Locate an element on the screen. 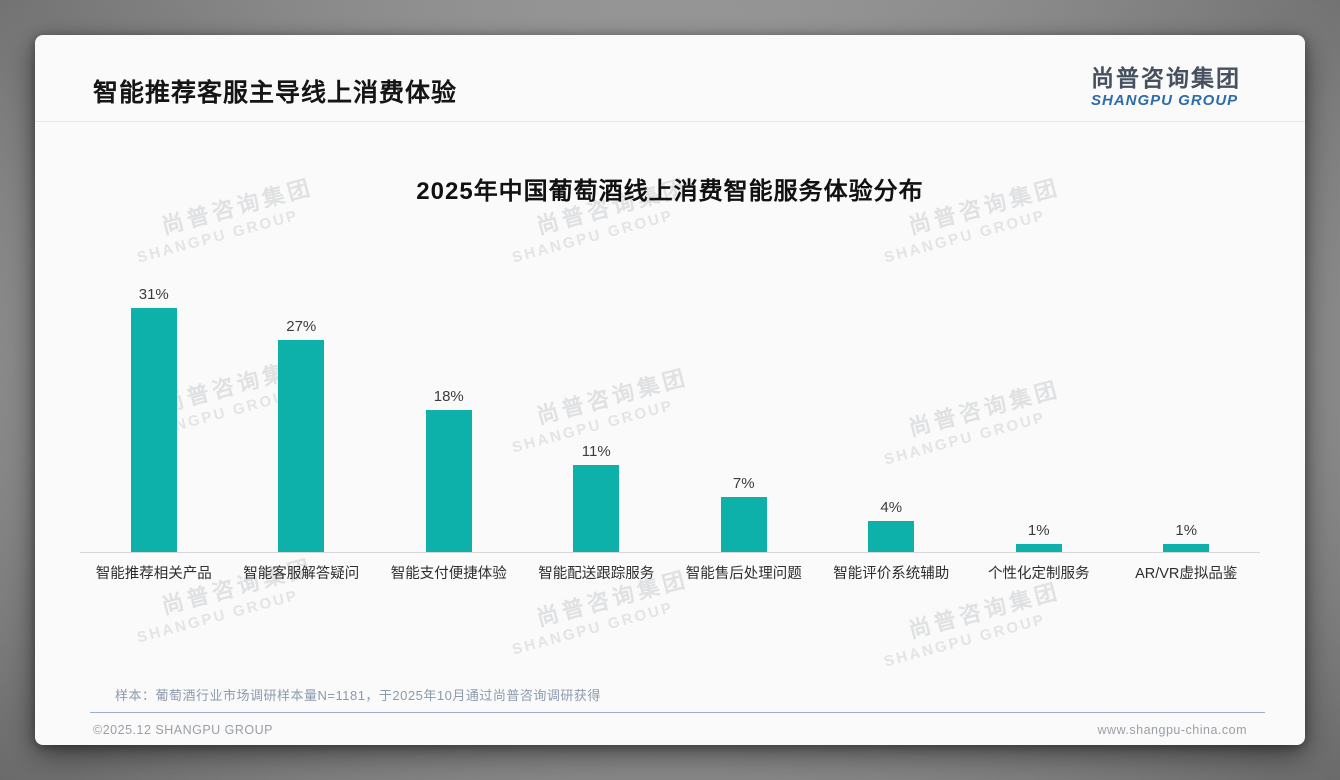 The width and height of the screenshot is (1340, 780). category-label: 智能推荐相关产品 is located at coordinates (153, 574).